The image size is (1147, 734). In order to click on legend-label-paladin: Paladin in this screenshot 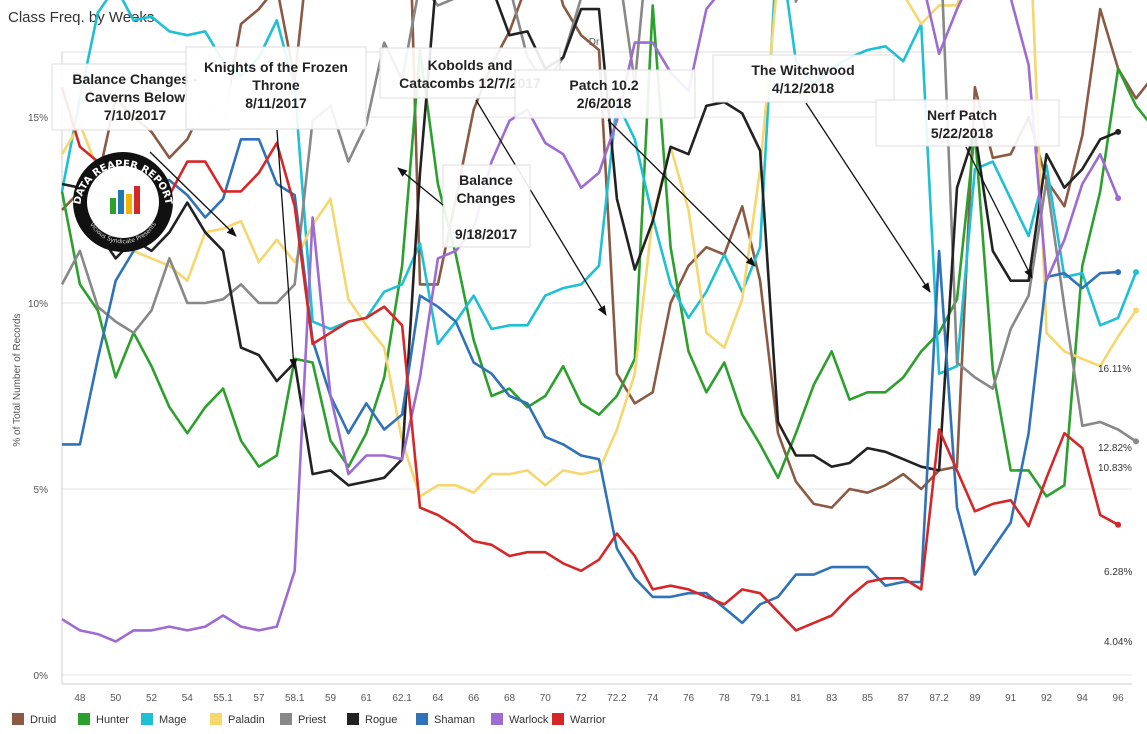, I will do `click(246, 720)`.